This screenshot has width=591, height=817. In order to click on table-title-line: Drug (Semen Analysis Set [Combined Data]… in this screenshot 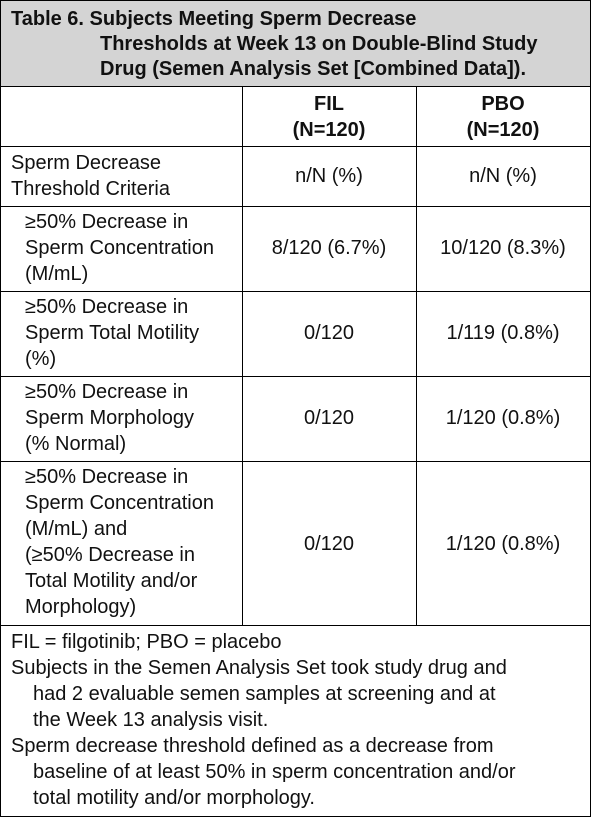, I will do `click(313, 69)`.